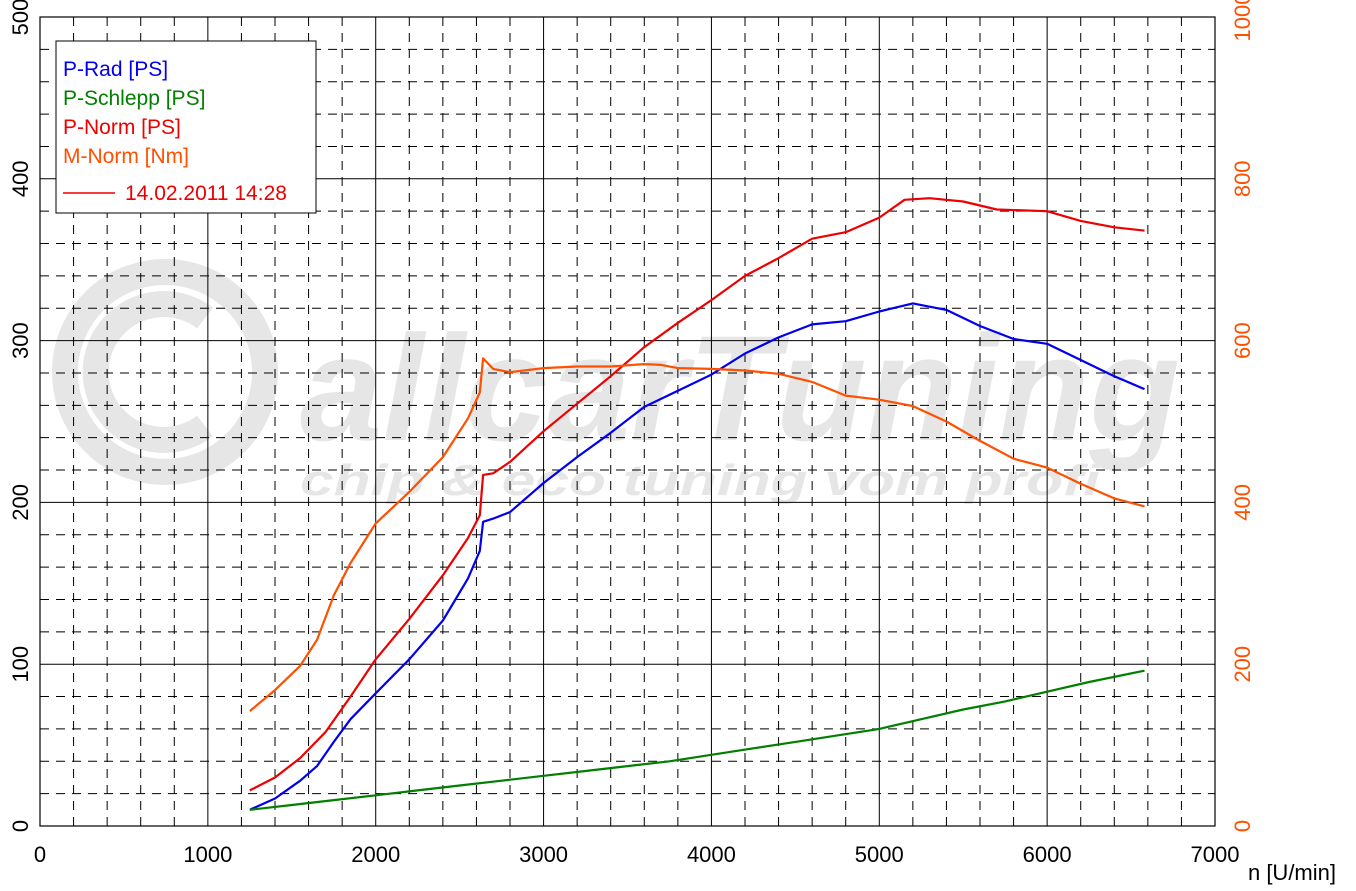 The width and height of the screenshot is (1356, 891). Describe the element at coordinates (879, 854) in the screenshot. I see `x-tick-label: 5000` at that location.